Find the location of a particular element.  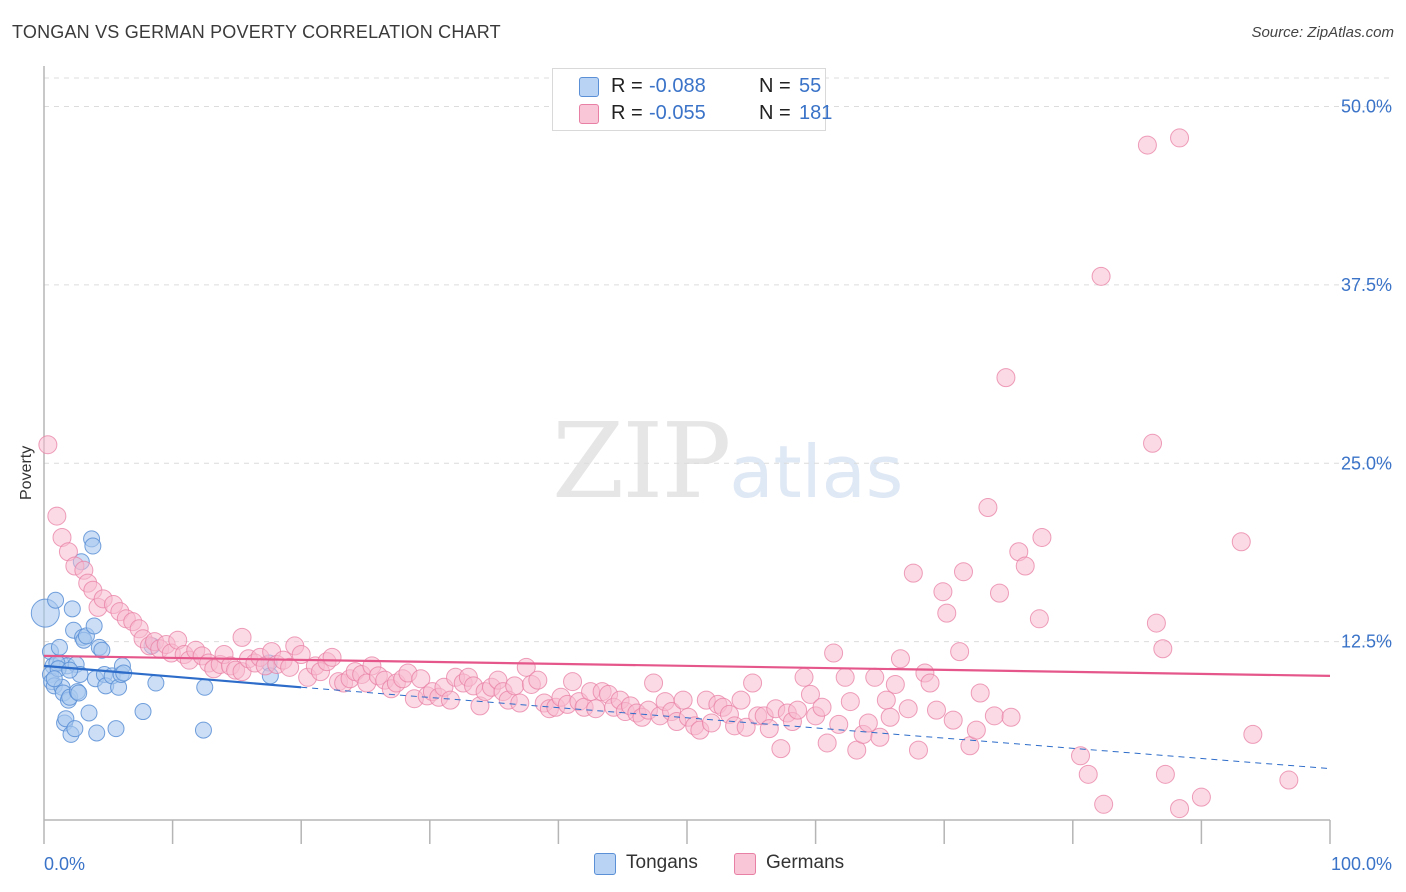

n-label: N = is located at coordinates (775, 113).